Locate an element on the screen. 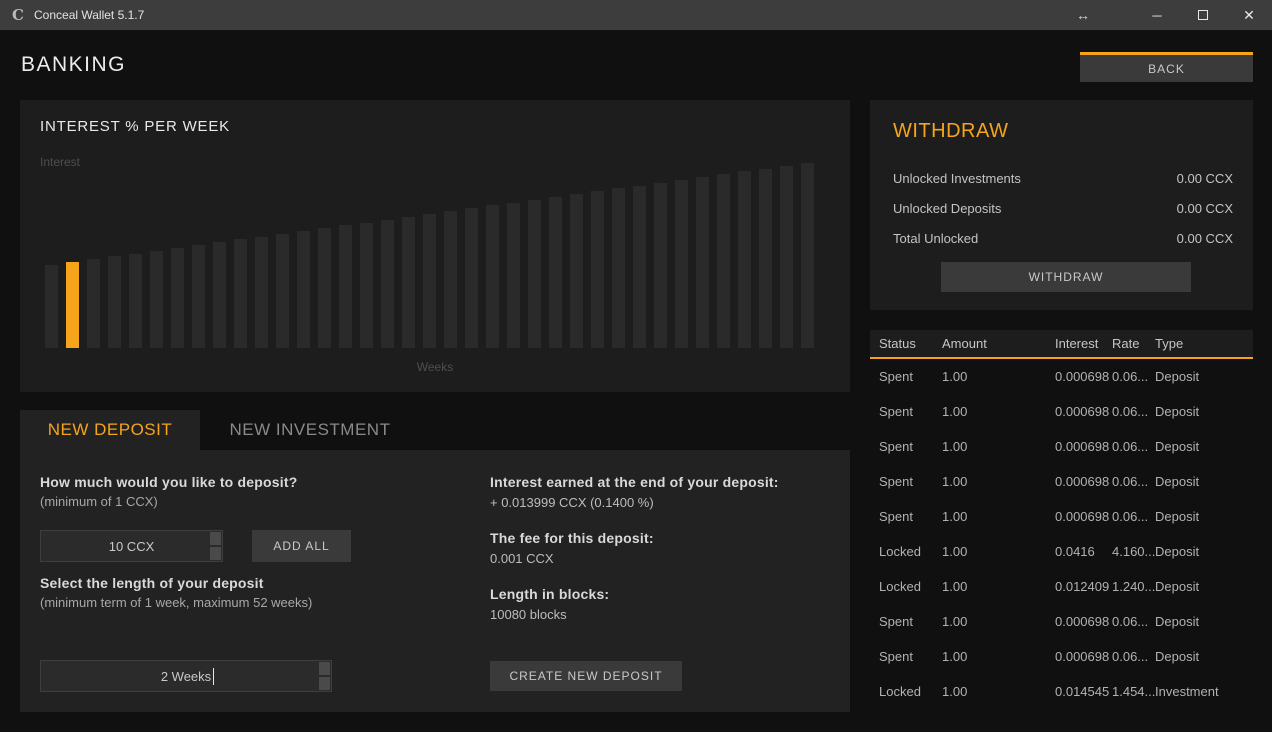  table-cell: 0.0416 is located at coordinates (1075, 551).